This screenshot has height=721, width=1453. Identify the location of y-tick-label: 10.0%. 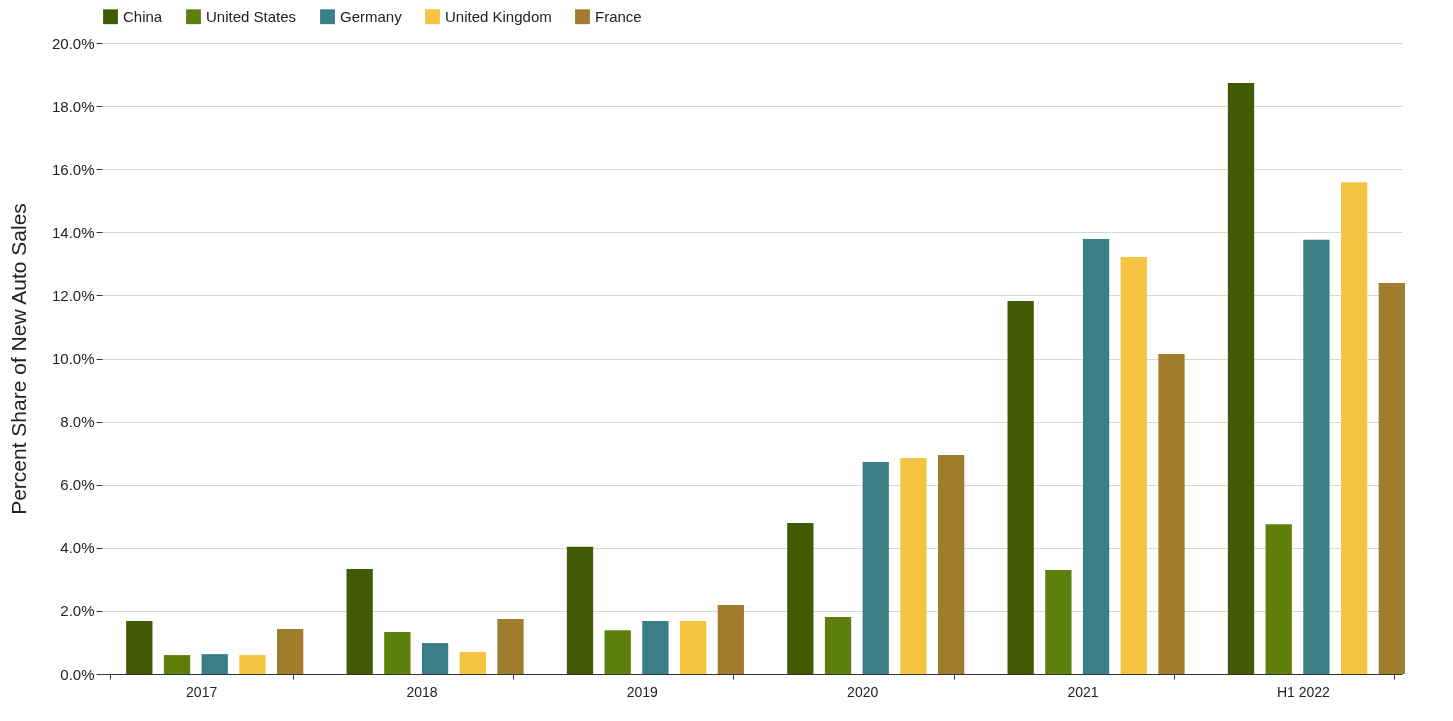
(73, 358).